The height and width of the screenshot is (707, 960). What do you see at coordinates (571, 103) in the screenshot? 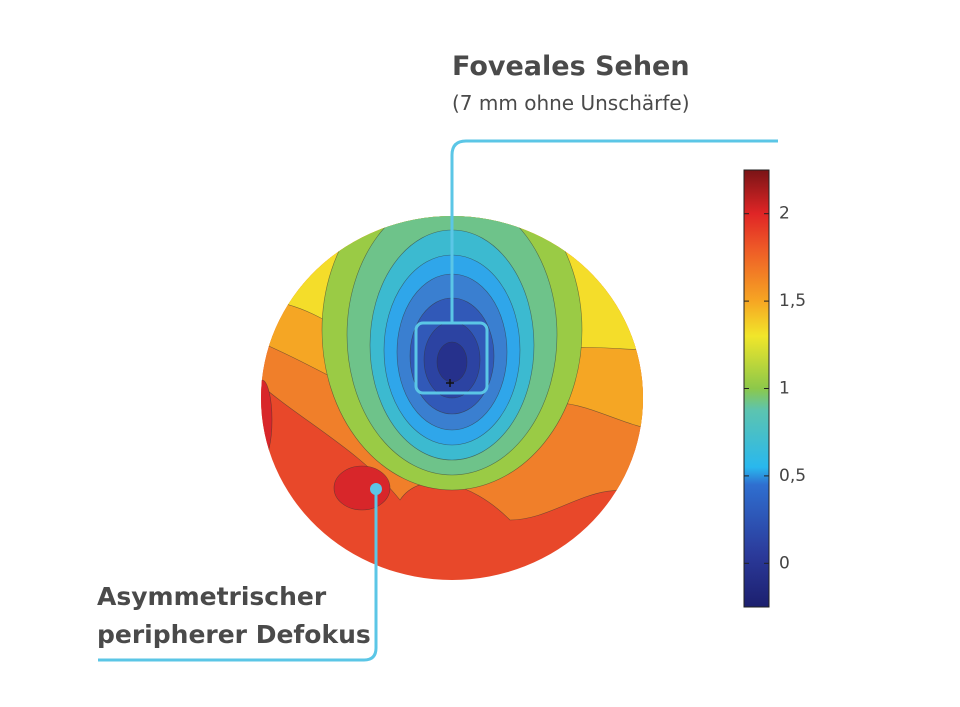
I see `label-subtitle: (7 mm ohne Unschärfe)` at bounding box center [571, 103].